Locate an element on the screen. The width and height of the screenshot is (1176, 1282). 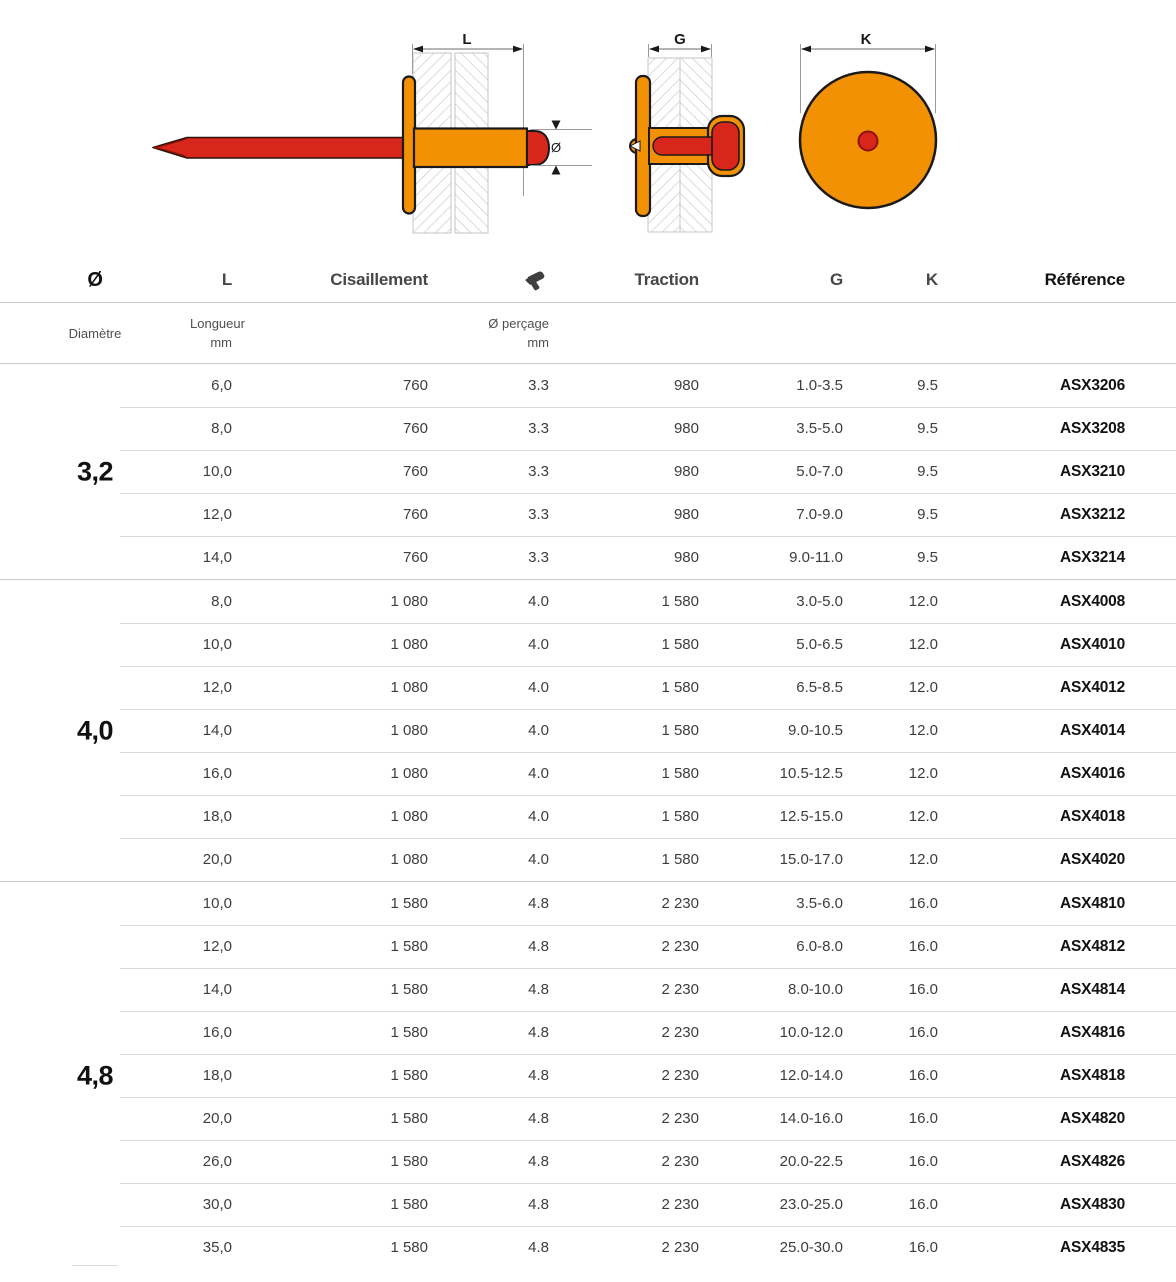
table-row: 18,0 1 580 4.8 2 230 12.0-14.0 16.0 ASX4818 is located at coordinates (588, 1075).